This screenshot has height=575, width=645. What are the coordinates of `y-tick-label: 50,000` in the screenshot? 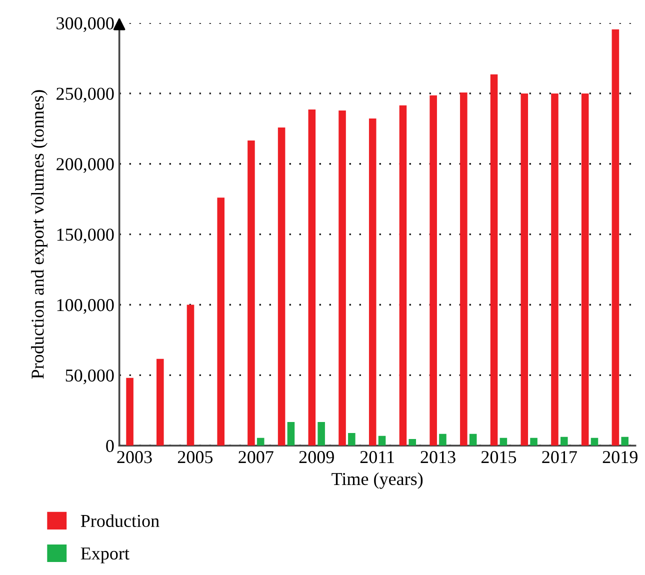 It's located at (90, 376).